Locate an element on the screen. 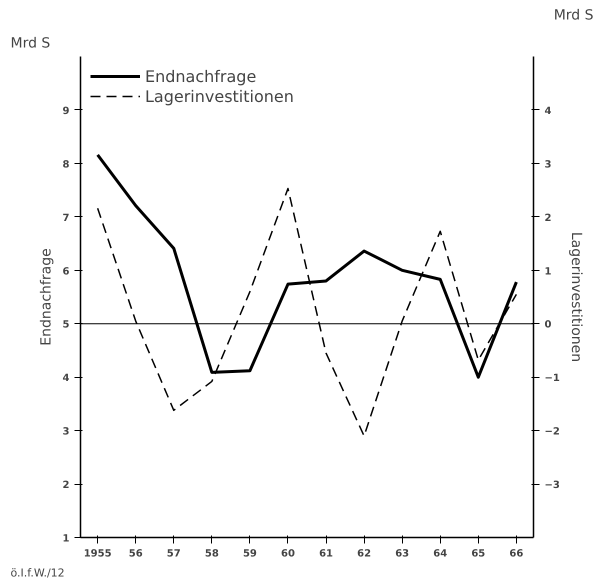 The height and width of the screenshot is (584, 608). y-tick-label: 3 is located at coordinates (66, 432).